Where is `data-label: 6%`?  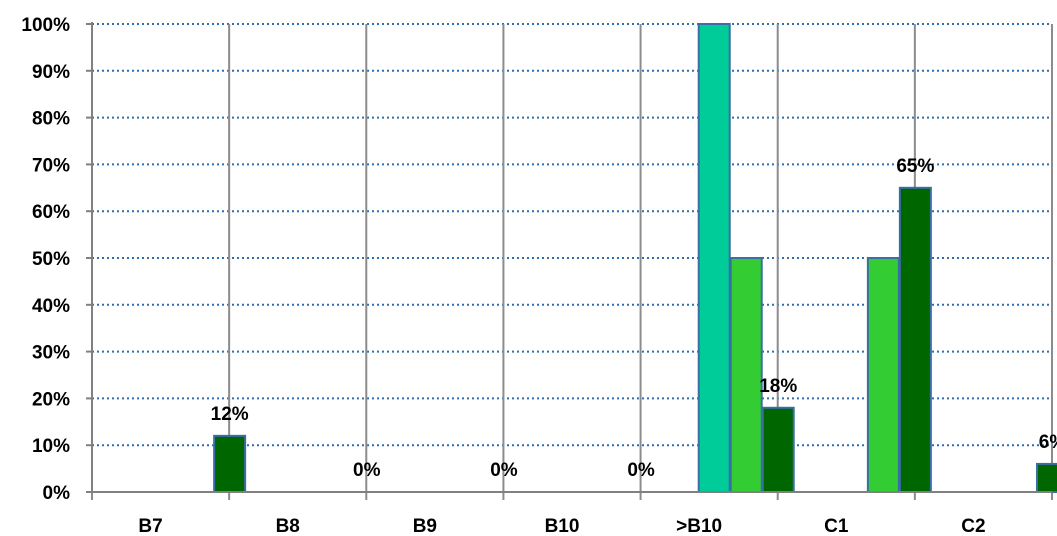
data-label: 6% is located at coordinates (1048, 442).